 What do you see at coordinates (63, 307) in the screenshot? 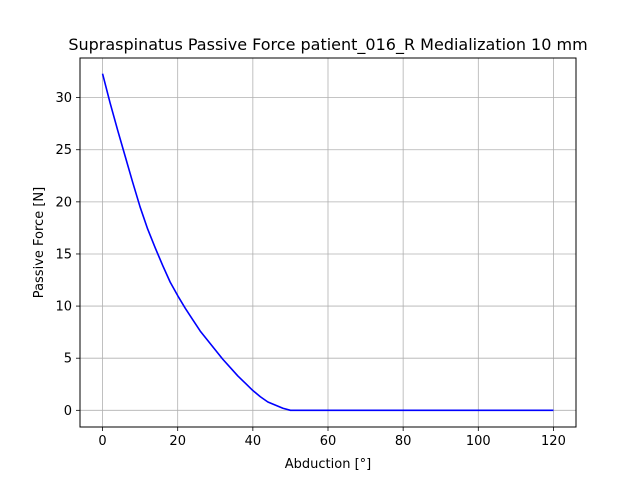
I see `y-tick-label: 10` at bounding box center [63, 307].